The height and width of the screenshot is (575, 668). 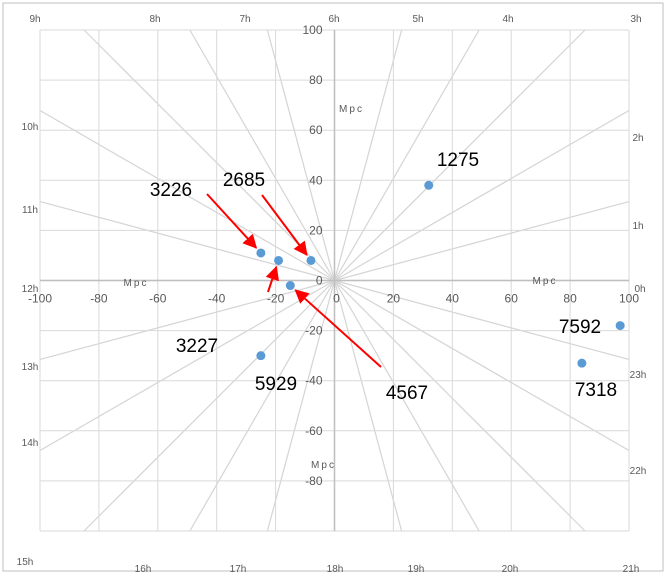 I want to click on hour-label-6h: 6h, so click(x=333, y=19).